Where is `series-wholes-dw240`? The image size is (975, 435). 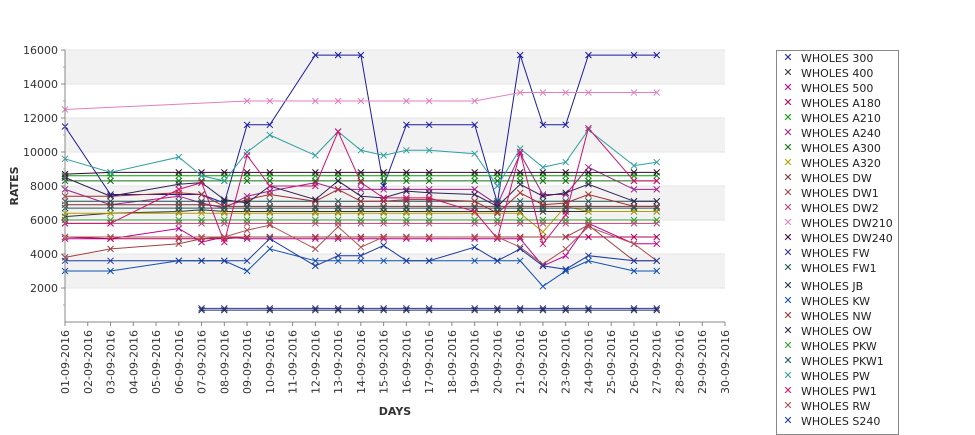 series-wholes-dw240 is located at coordinates (361, 173).